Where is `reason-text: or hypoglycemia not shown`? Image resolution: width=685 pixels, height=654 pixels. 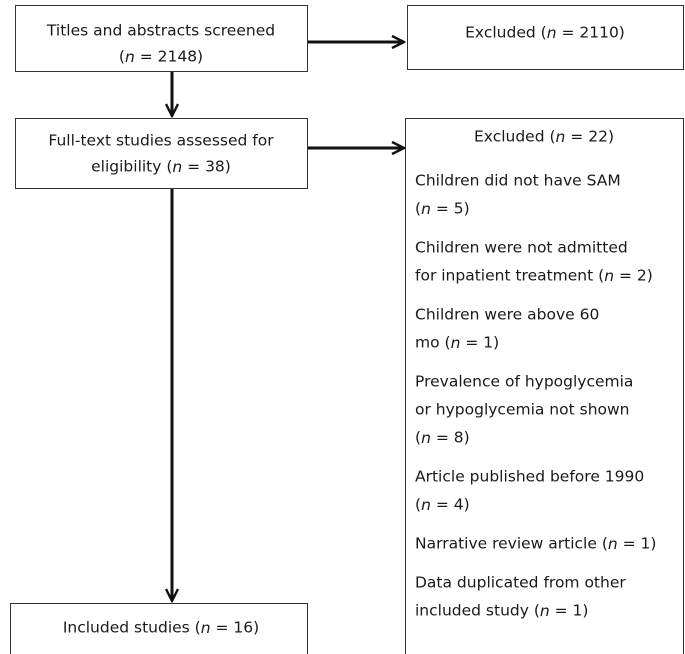
reason-text: or hypoglycemia not shown is located at coordinates (522, 410).